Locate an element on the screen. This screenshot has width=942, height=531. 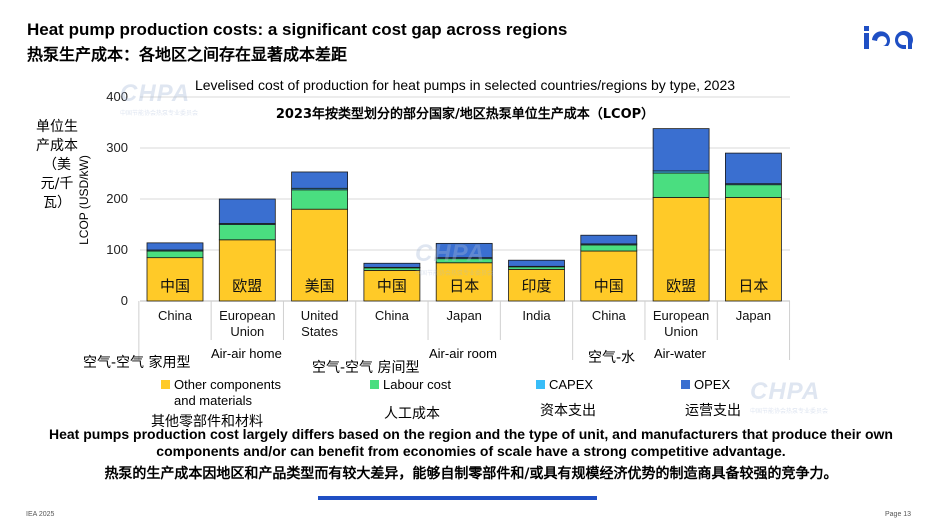
legend-label: OPEX is located at coordinates (712, 384).